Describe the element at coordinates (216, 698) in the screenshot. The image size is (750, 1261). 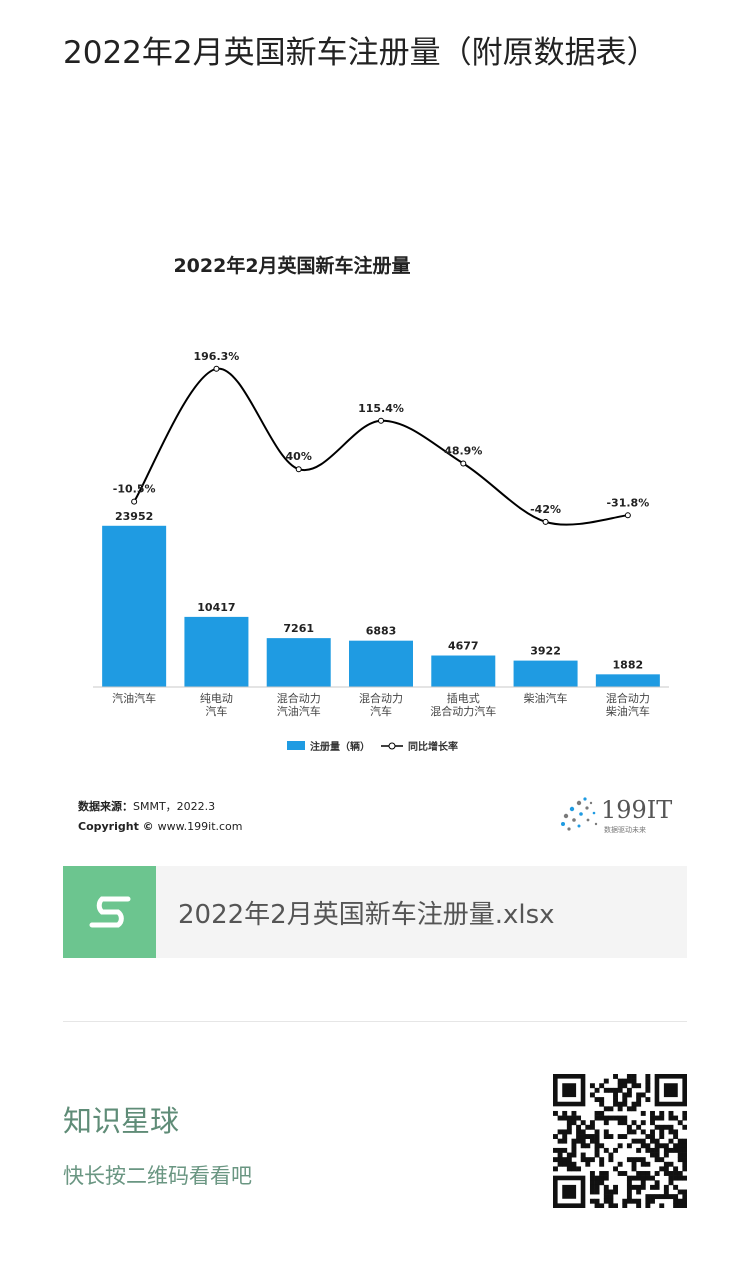
I see `x-tick-label-1-0: 纯电动` at that location.